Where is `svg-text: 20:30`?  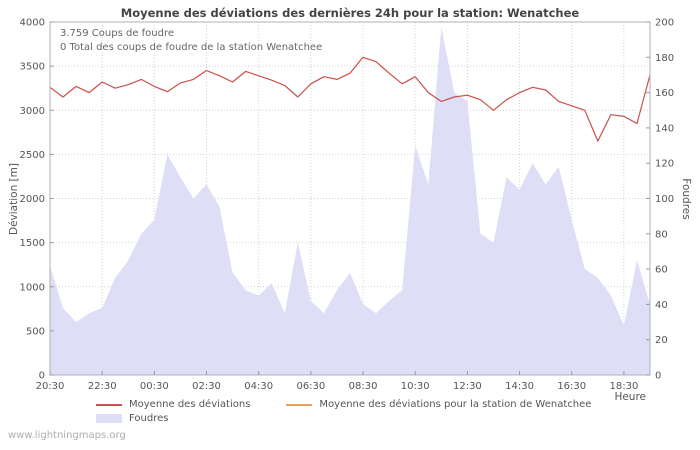
svg-text: 20:30 is located at coordinates (50, 386).